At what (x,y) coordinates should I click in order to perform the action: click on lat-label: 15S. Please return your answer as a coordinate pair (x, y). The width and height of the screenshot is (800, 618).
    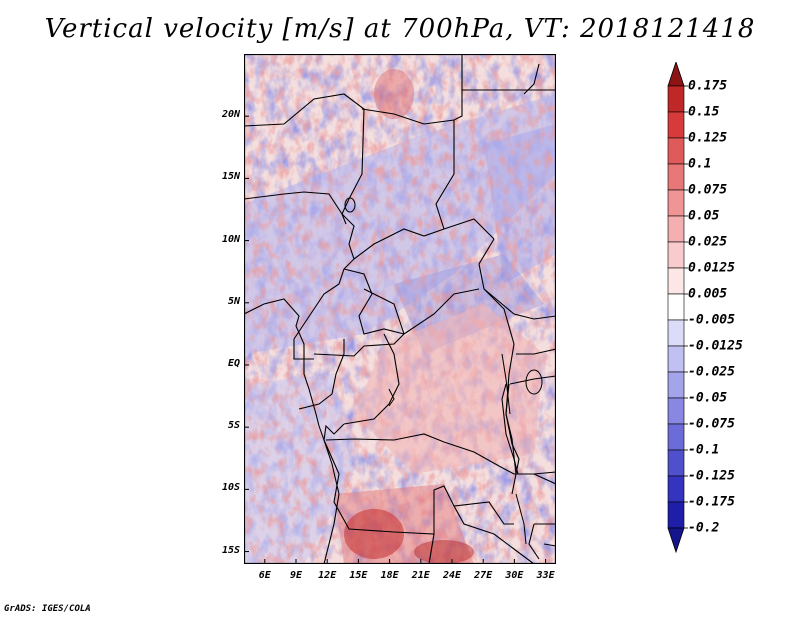
    Looking at the image, I should click on (230, 550).